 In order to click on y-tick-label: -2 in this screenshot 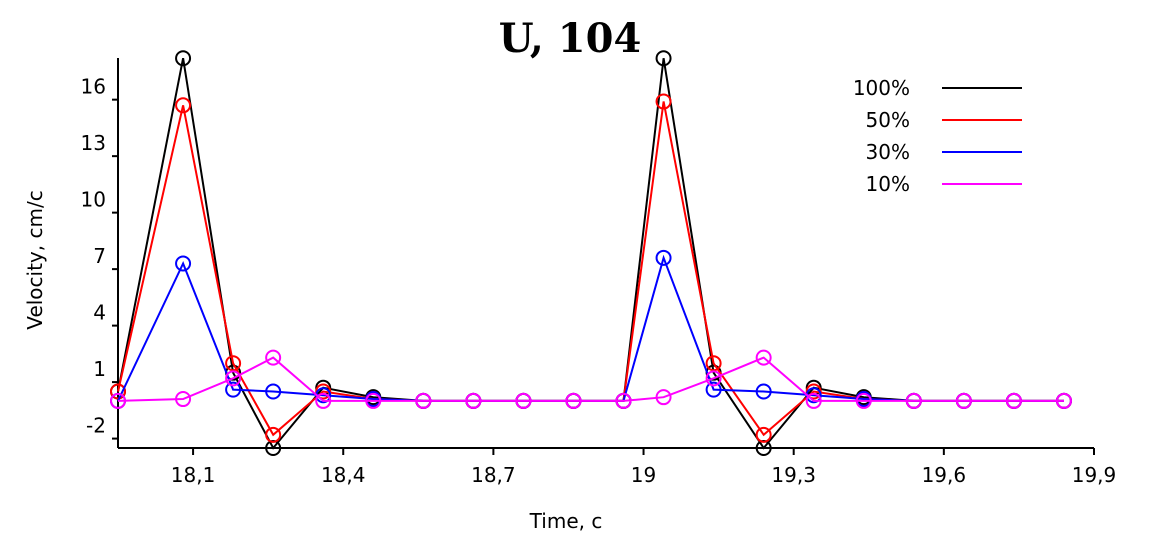, I will do `click(96, 426)`.